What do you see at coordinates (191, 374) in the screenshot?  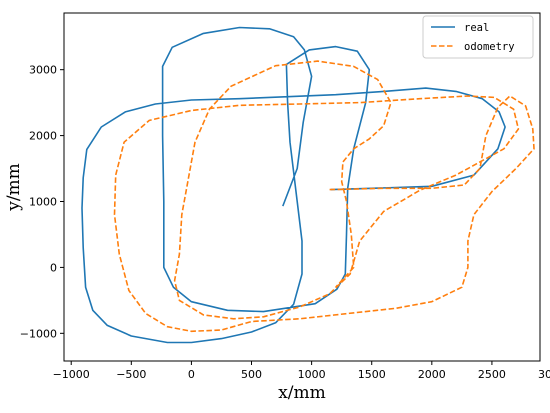 I see `x-tick-label: 0` at bounding box center [191, 374].